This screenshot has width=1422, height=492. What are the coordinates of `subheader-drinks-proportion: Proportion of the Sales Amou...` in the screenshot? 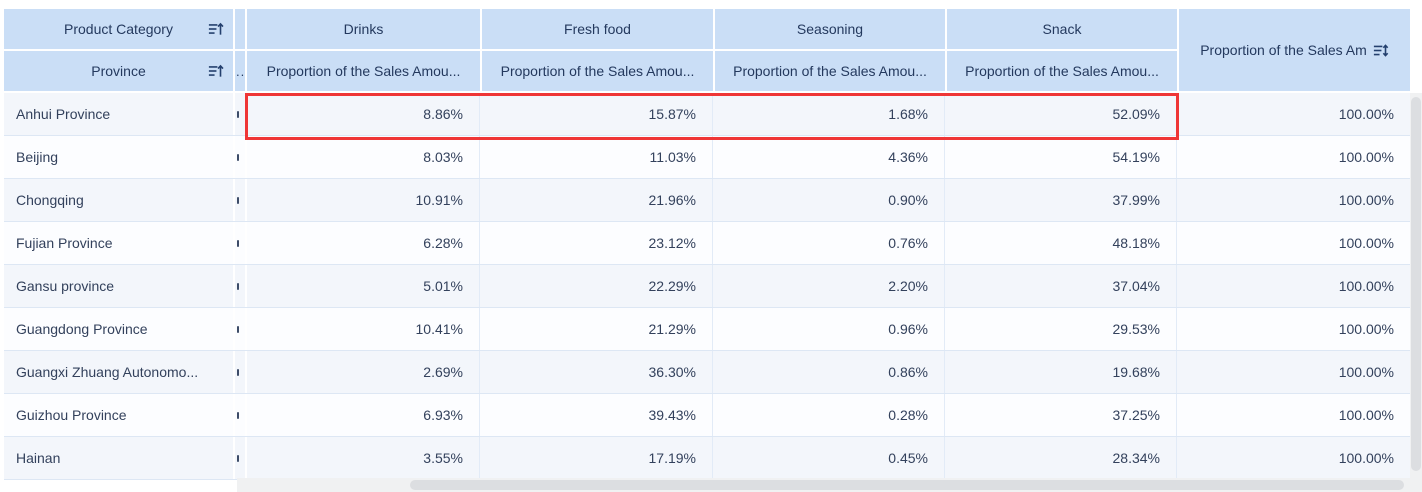 It's located at (362, 71).